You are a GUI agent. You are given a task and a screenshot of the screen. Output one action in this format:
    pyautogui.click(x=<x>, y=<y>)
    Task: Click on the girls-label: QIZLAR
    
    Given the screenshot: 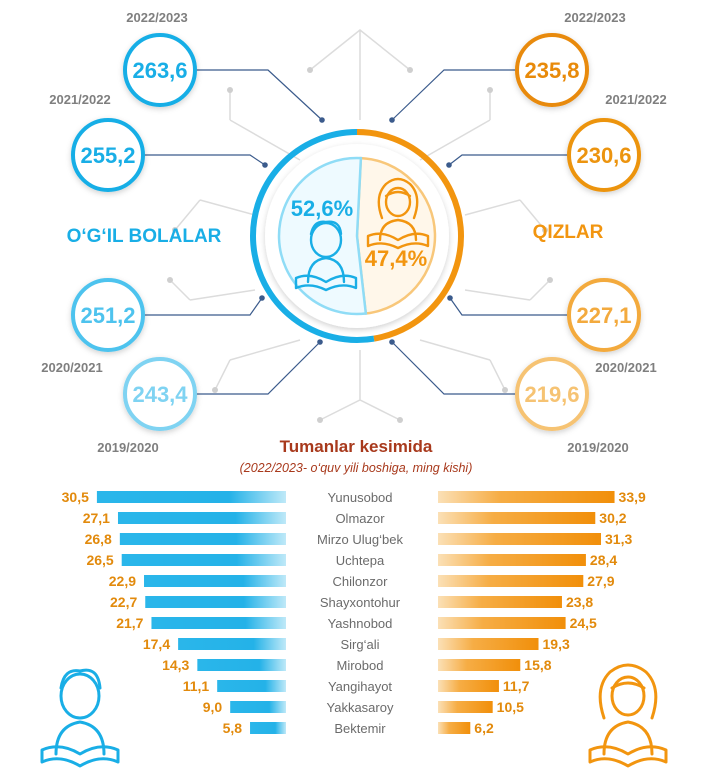 What is the action you would take?
    pyautogui.click(x=568, y=232)
    